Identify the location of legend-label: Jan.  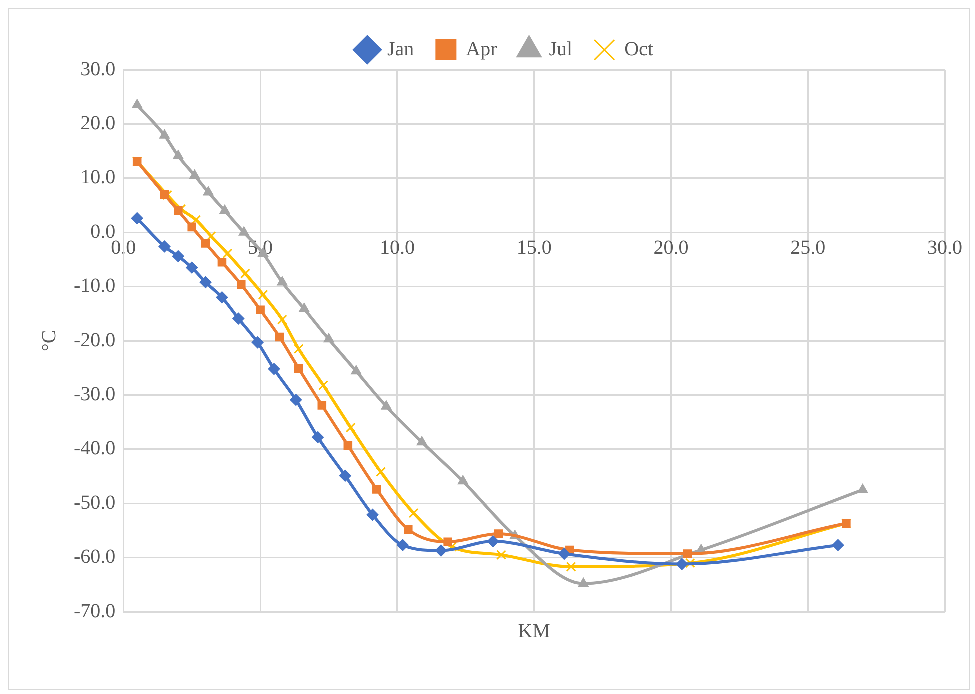
(401, 49).